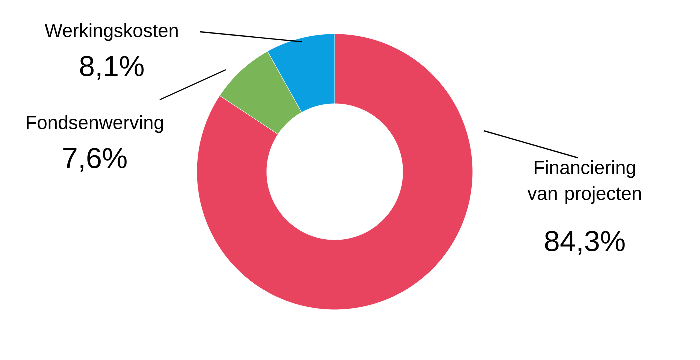 This screenshot has height=360, width=700. Describe the element at coordinates (585, 243) in the screenshot. I see `data-label: 84,3%` at that location.